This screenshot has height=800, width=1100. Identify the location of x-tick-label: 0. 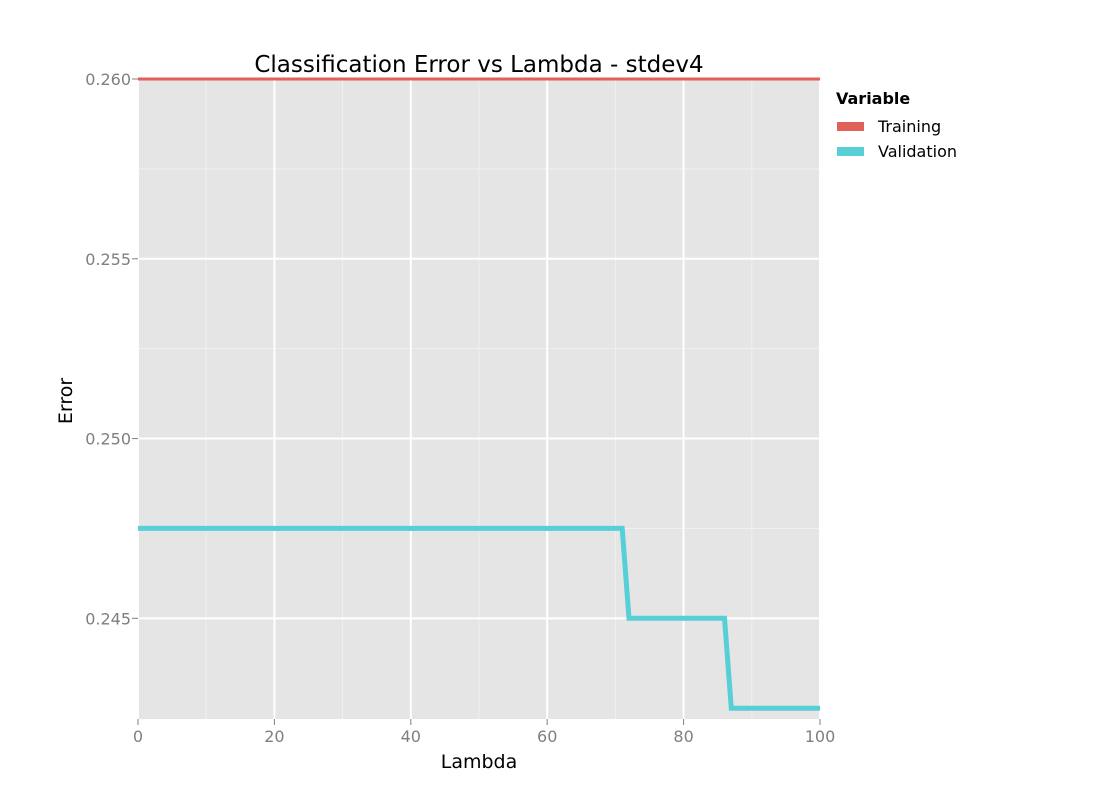
(138, 736).